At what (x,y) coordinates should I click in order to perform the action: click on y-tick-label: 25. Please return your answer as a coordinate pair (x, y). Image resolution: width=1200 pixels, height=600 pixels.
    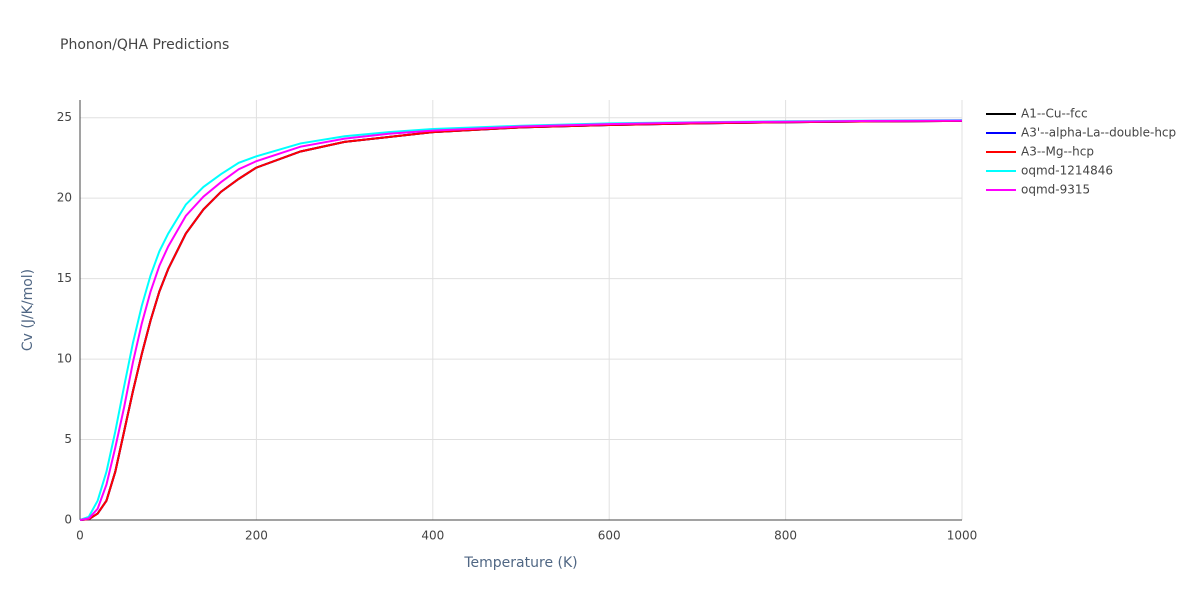
    Looking at the image, I should click on (64, 117).